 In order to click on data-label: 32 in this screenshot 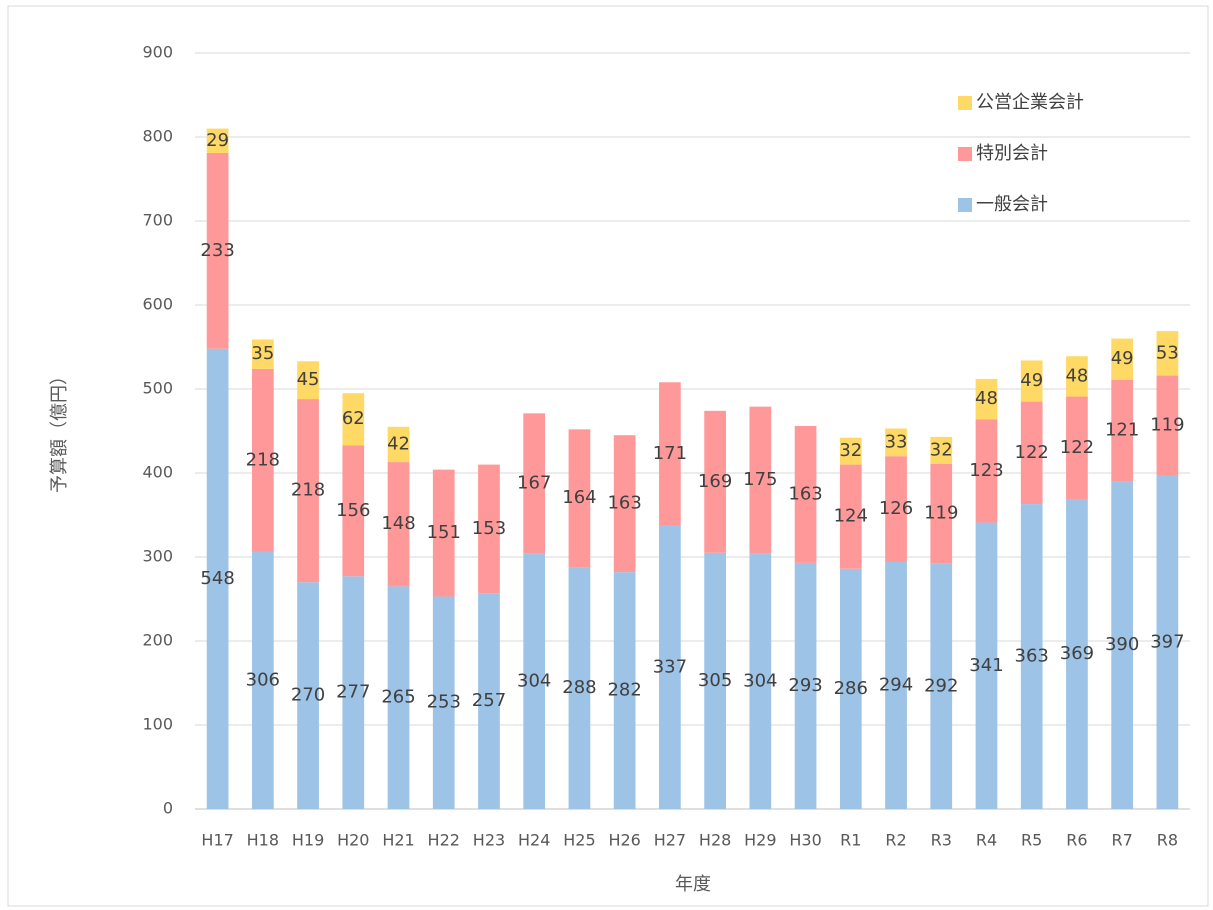, I will do `click(850, 450)`.